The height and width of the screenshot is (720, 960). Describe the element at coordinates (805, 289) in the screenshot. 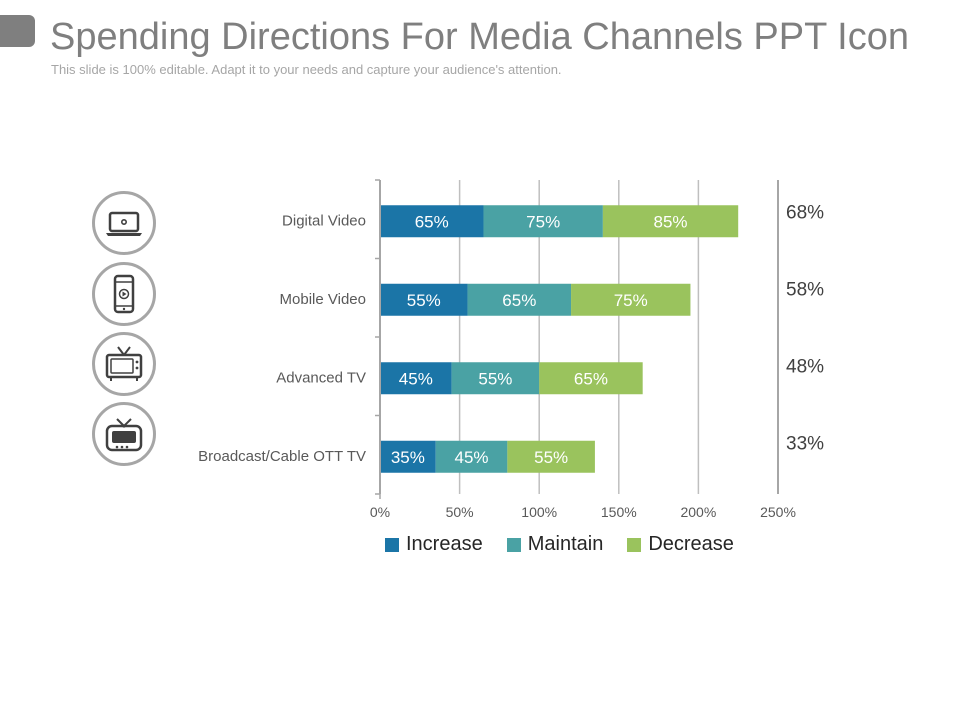

I see `right-percent-label: 58%` at that location.